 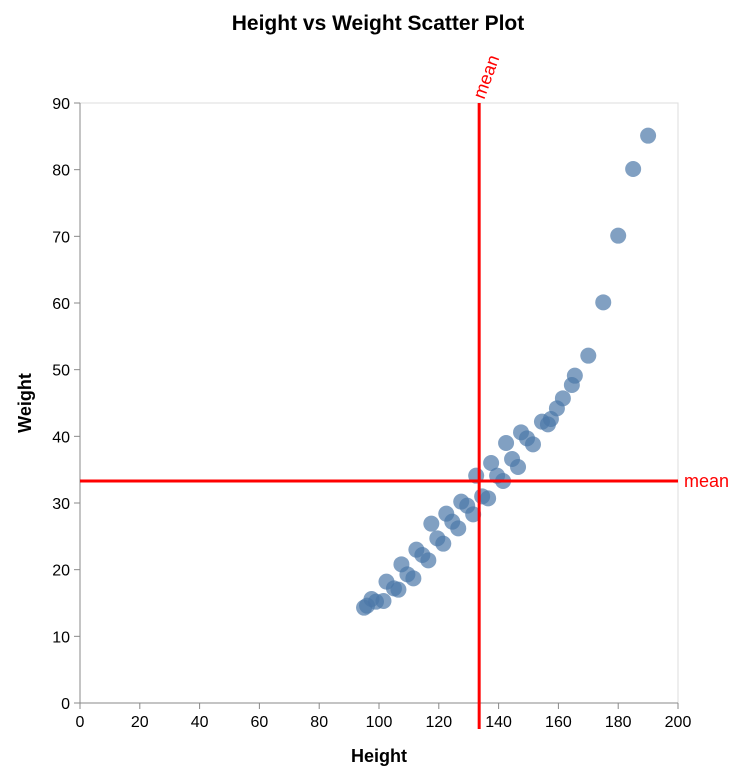 What do you see at coordinates (379, 756) in the screenshot?
I see `x-axis-label: Height` at bounding box center [379, 756].